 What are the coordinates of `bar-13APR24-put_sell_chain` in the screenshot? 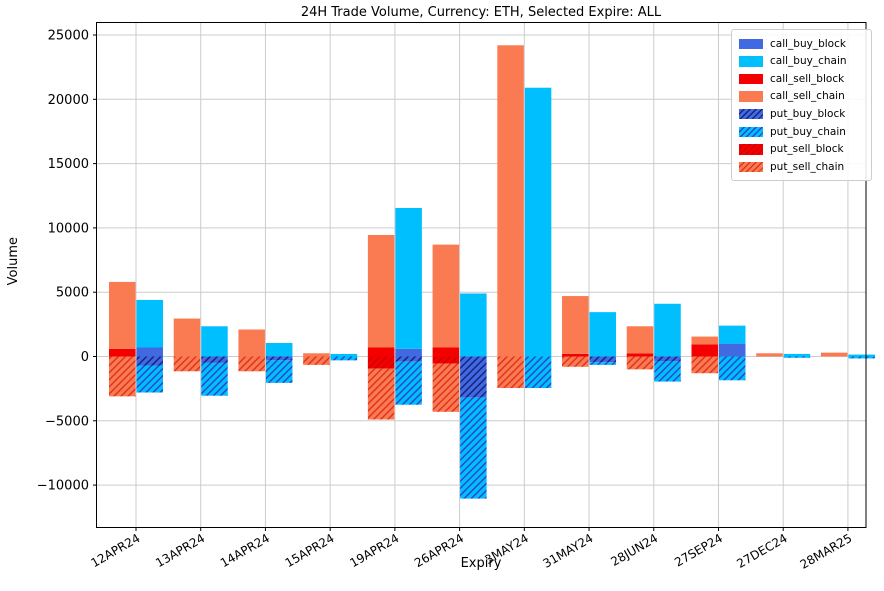 It's located at (187, 364).